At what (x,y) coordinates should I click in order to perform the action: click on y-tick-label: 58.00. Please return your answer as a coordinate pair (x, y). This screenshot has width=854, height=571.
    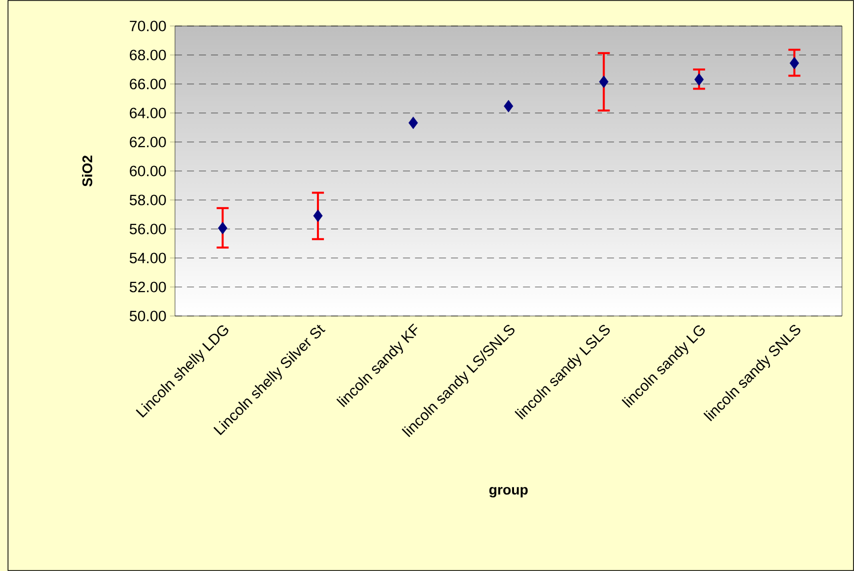
    Looking at the image, I should click on (148, 200).